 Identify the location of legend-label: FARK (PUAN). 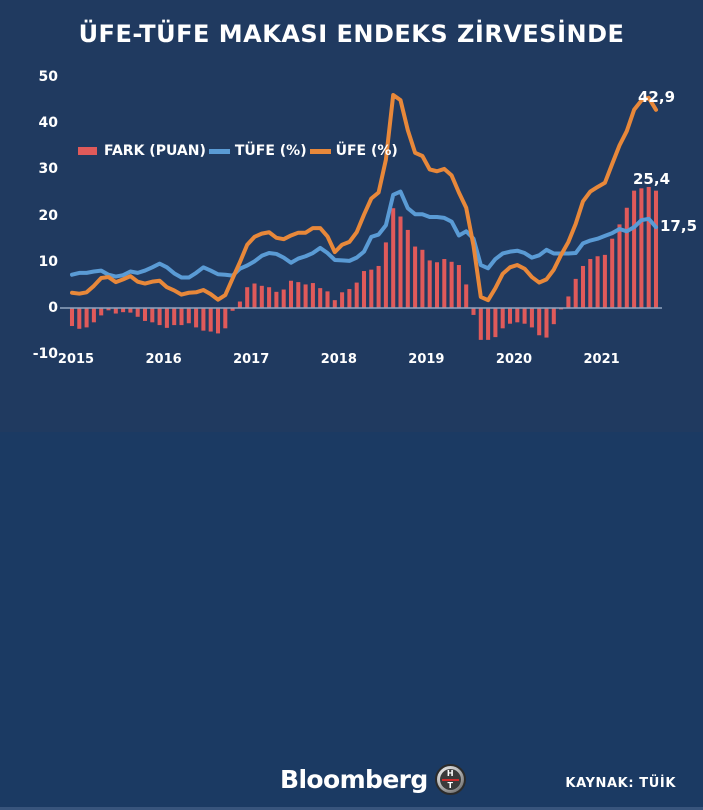
(155, 151).